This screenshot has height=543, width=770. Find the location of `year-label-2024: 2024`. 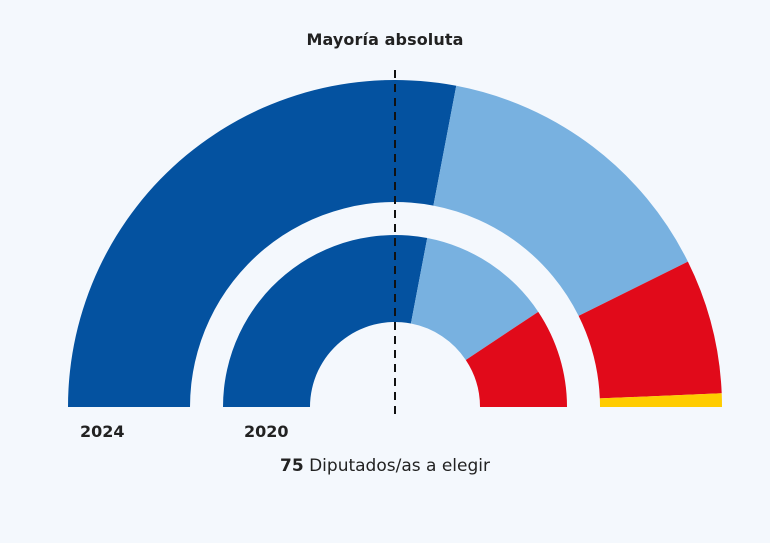

year-label-2024: 2024 is located at coordinates (102, 431).